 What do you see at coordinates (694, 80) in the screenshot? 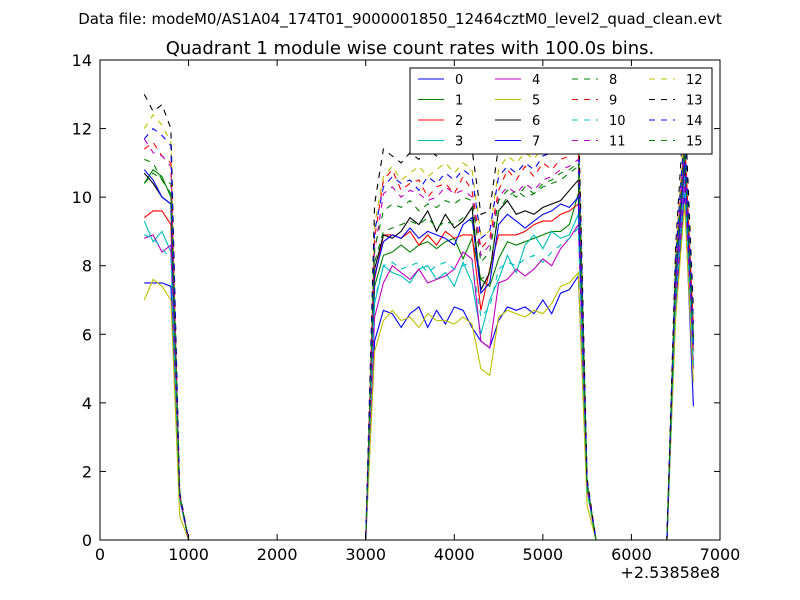
I see `legend-label-12: 12` at bounding box center [694, 80].